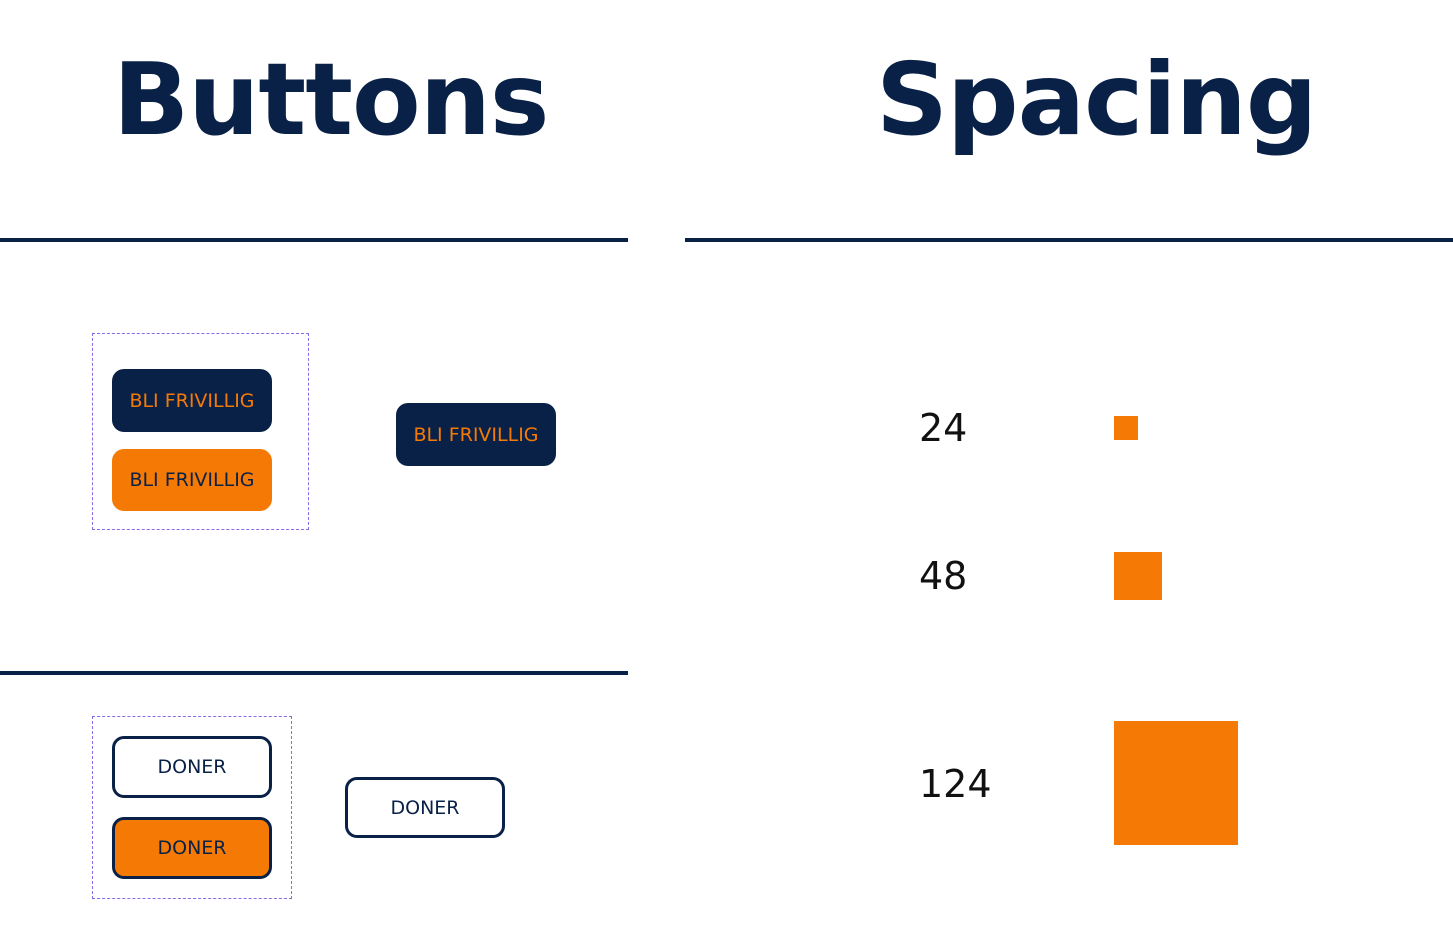 The width and height of the screenshot is (1453, 948). What do you see at coordinates (331, 99) in the screenshot?
I see `buttons-heading: Buttons` at bounding box center [331, 99].